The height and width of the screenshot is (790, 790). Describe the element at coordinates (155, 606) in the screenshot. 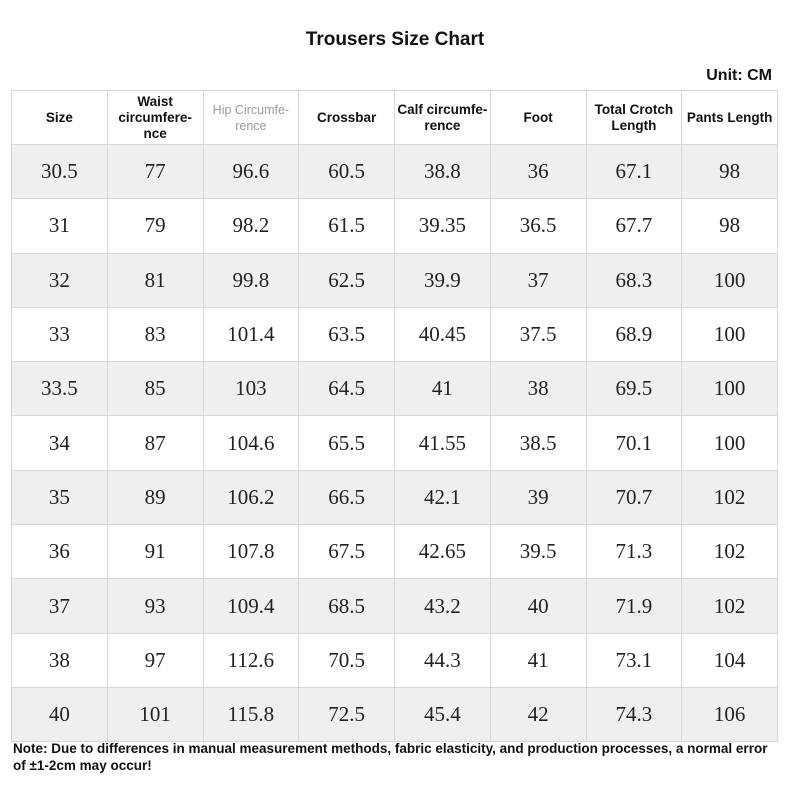

I see `table-cell: 93` at that location.